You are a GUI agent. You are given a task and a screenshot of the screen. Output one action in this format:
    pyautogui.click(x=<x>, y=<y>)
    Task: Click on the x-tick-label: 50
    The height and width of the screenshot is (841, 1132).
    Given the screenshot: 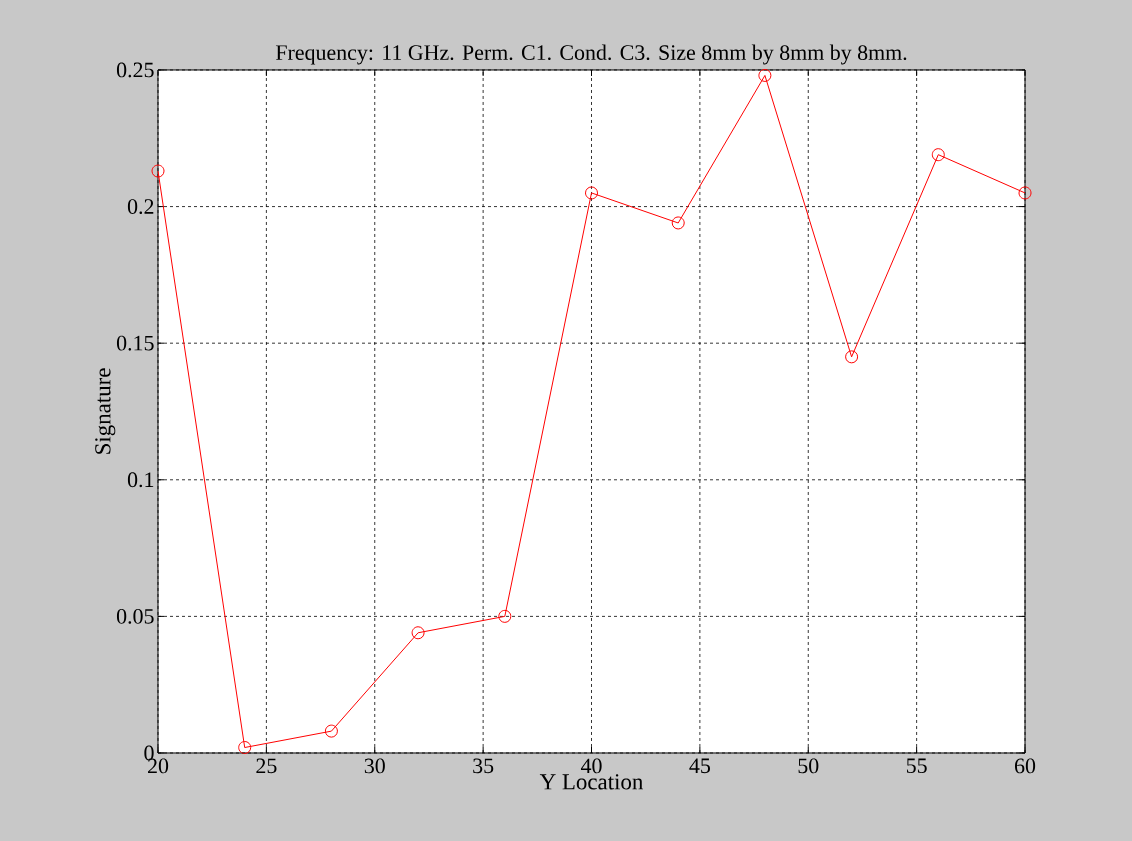 What is the action you would take?
    pyautogui.click(x=808, y=766)
    